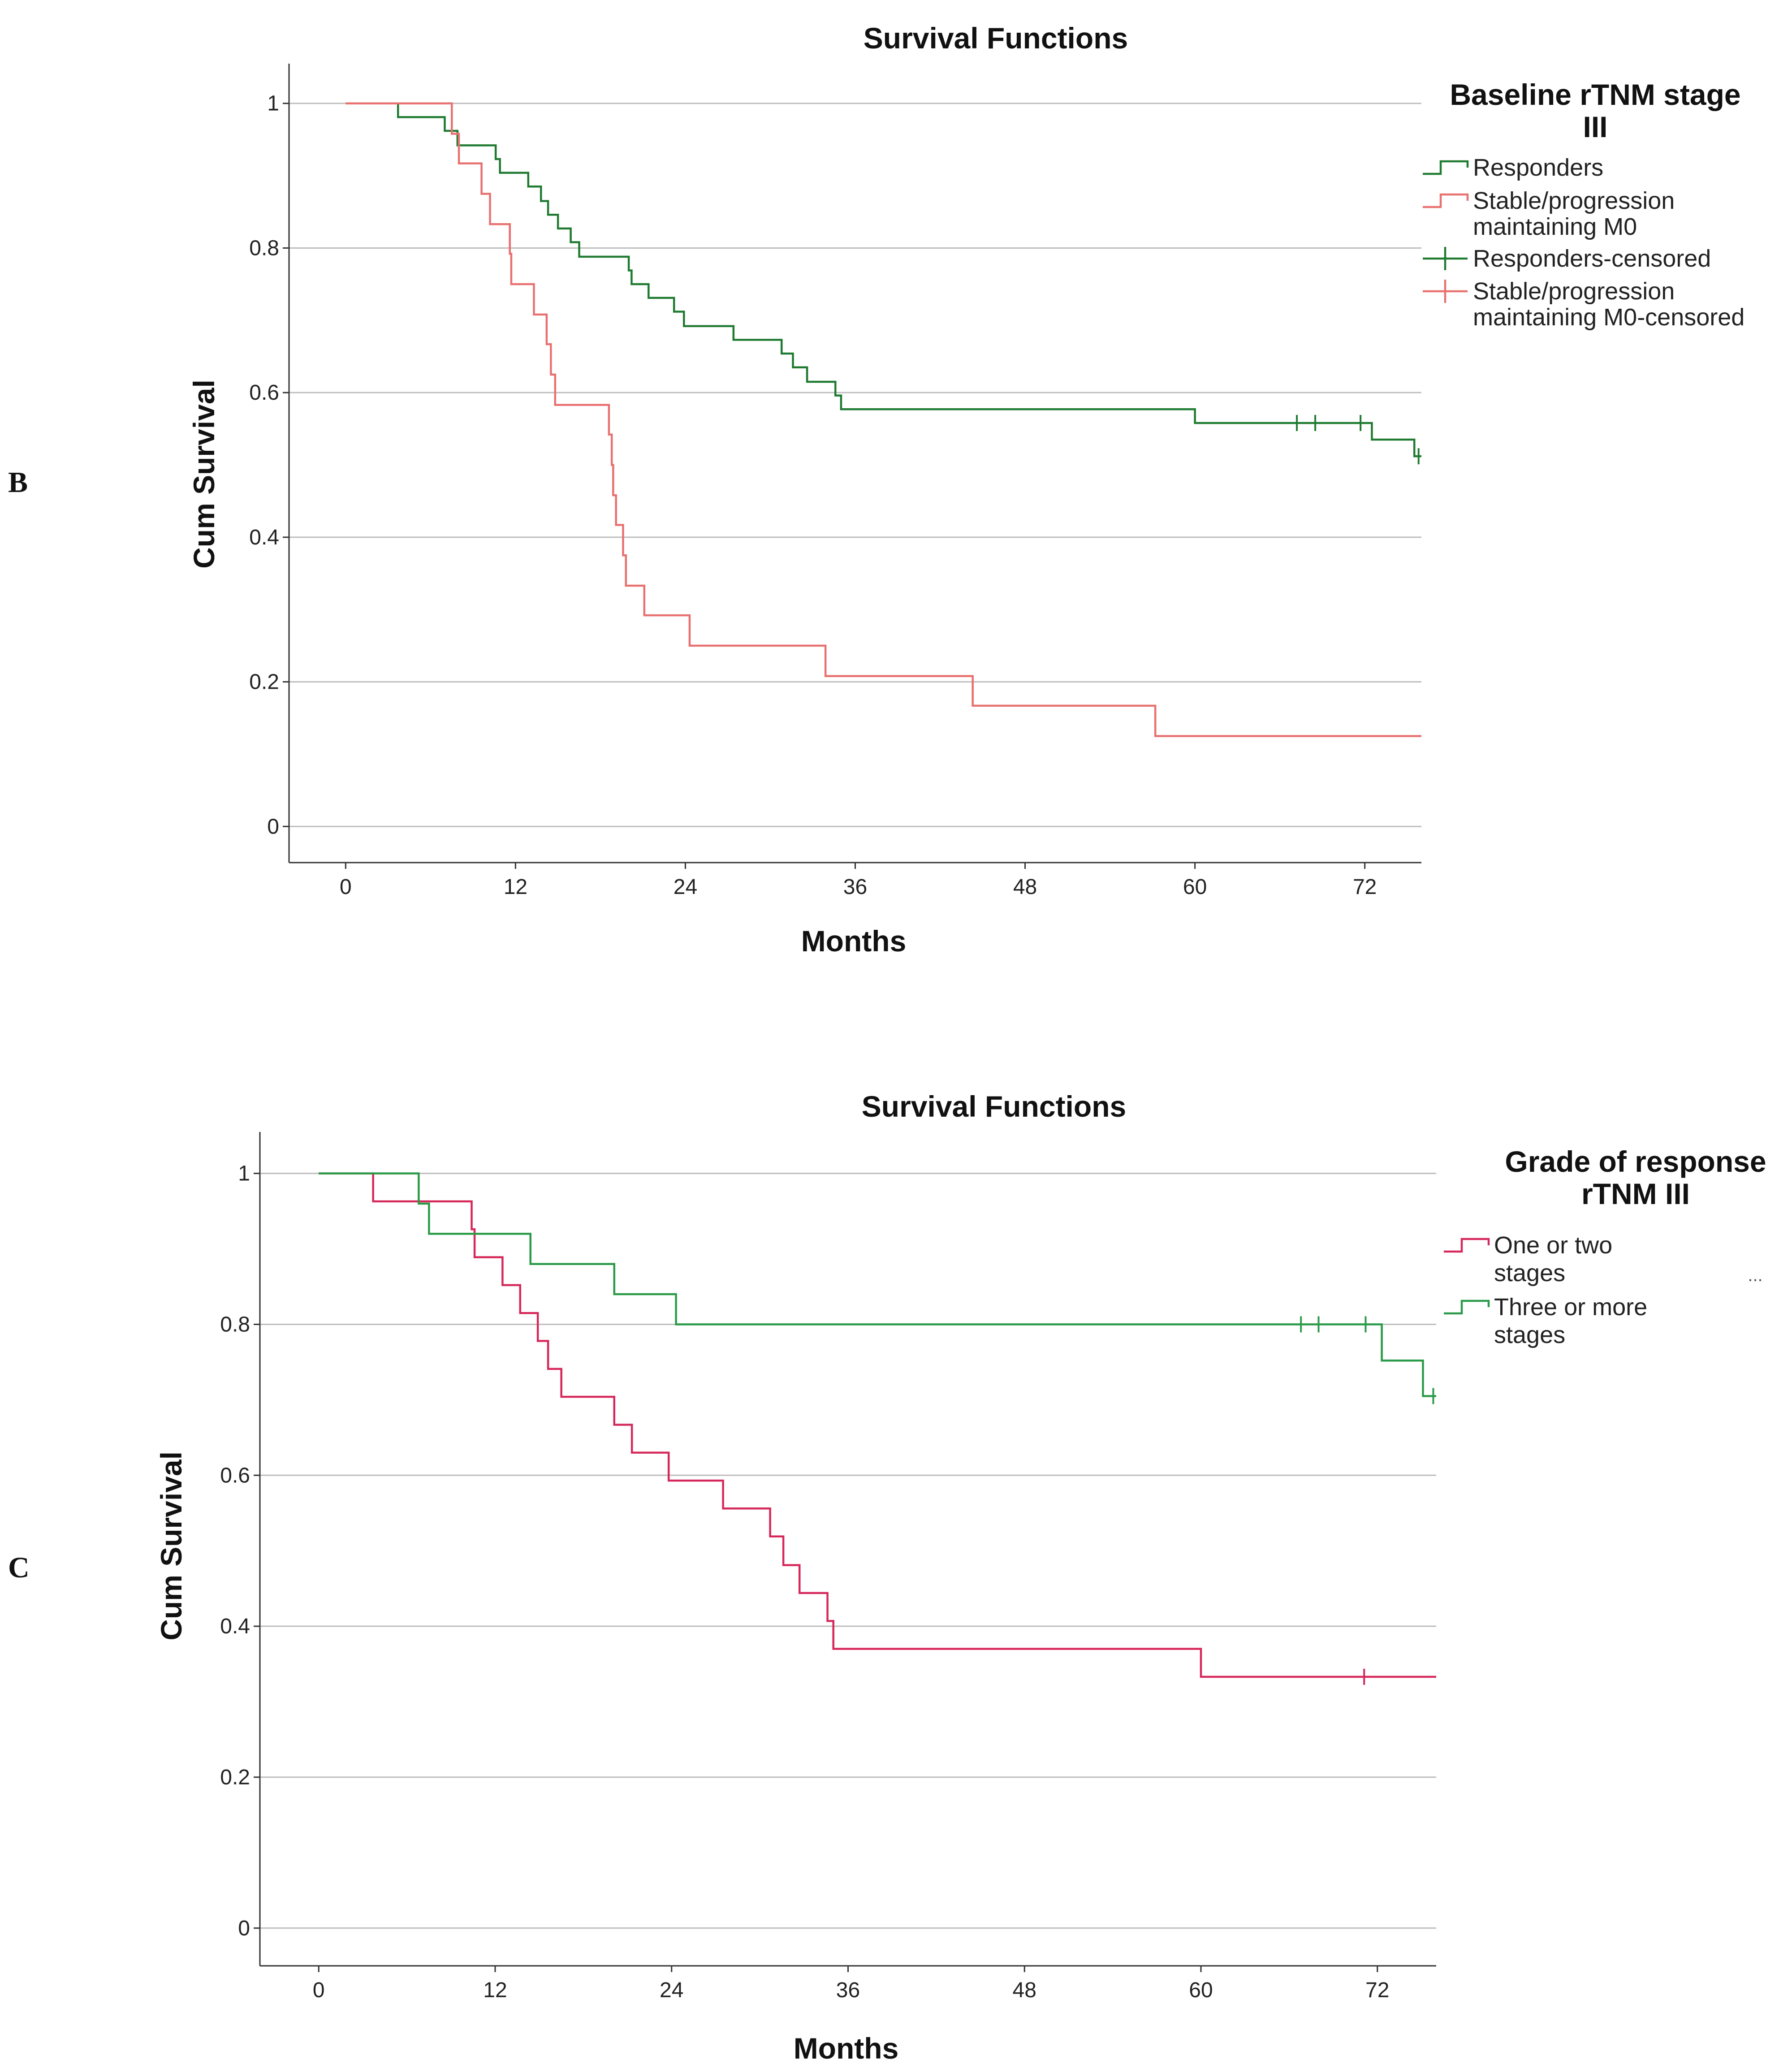 The width and height of the screenshot is (1792, 2068). I want to click on panel-c-x-tick-label: 0, so click(319, 1990).